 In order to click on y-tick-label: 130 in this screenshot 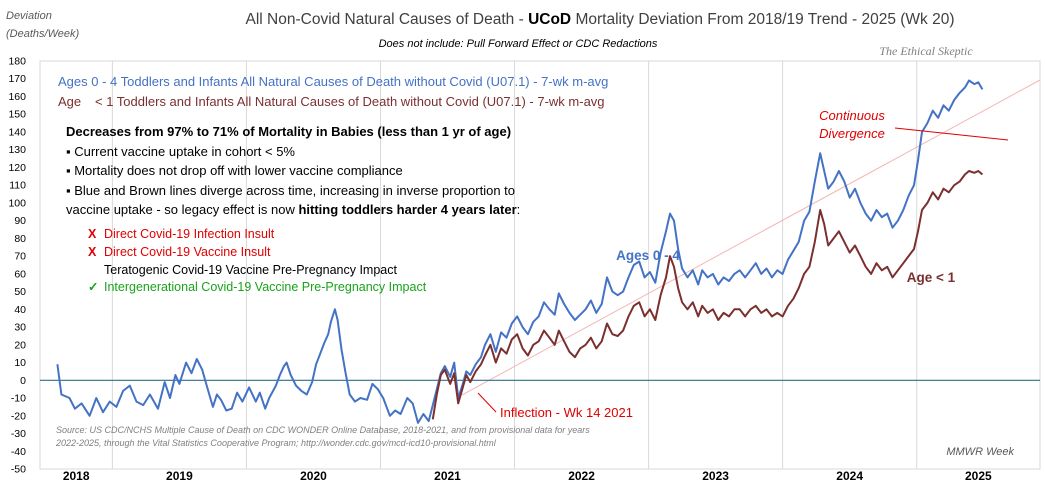, I will do `click(17, 150)`.